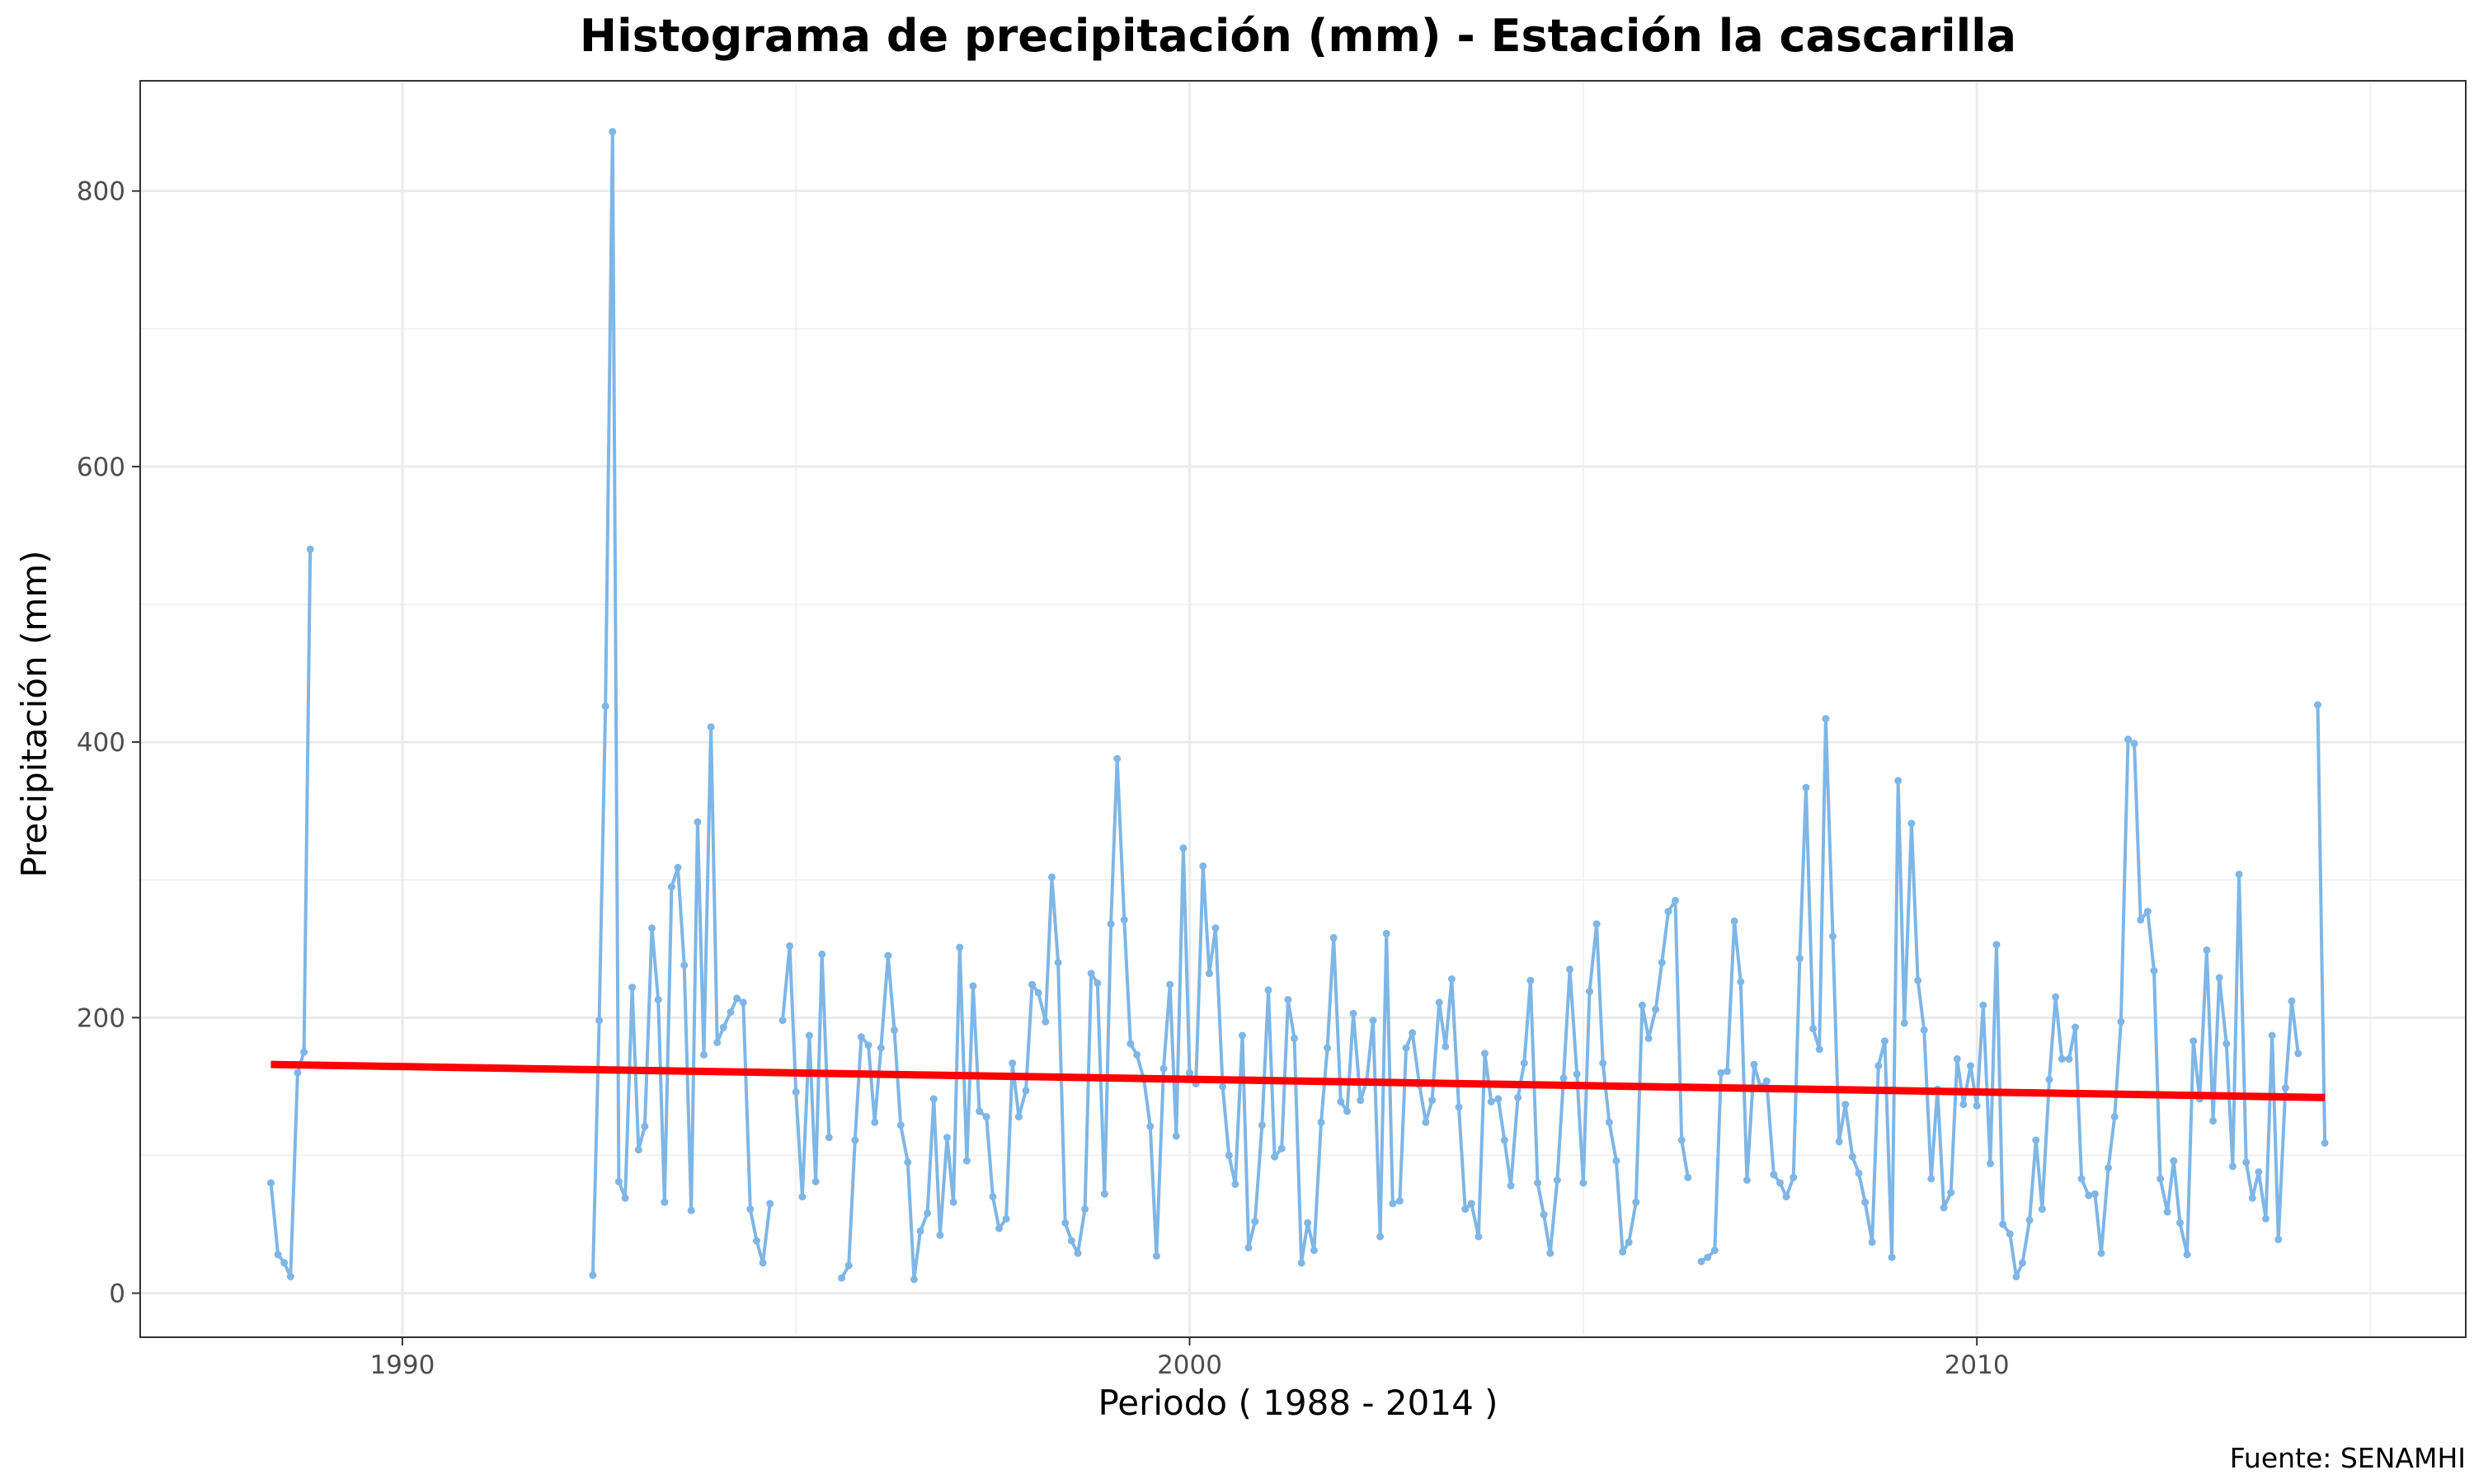  Describe the element at coordinates (2348, 1458) in the screenshot. I see `source-caption: Fuente: SENAMHI` at that location.